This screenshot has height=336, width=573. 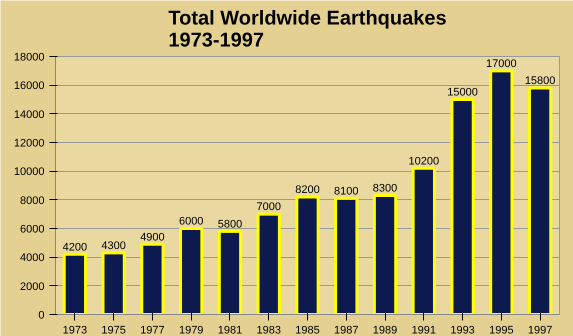 I want to click on y-tick-label: 0, so click(x=41, y=316).